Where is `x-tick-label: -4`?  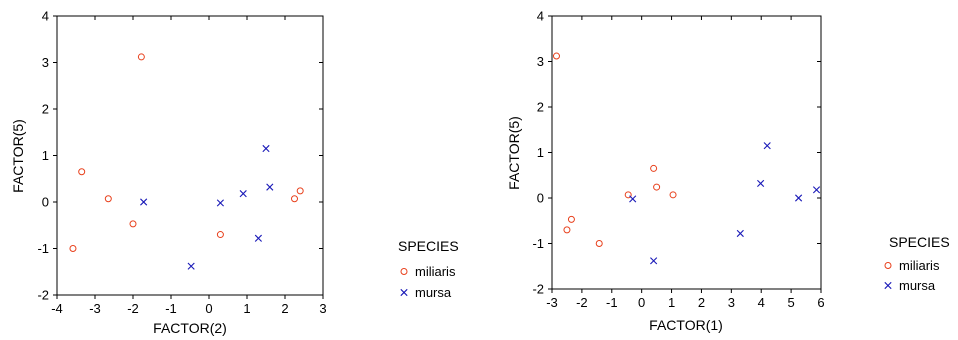
x-tick-label: -4 is located at coordinates (57, 308).